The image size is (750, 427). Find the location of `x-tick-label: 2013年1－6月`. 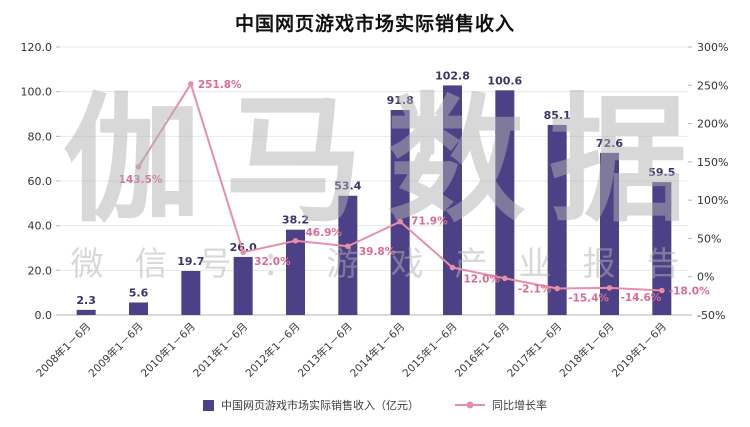

x-tick-label: 2013年1－6月 is located at coordinates (325, 350).